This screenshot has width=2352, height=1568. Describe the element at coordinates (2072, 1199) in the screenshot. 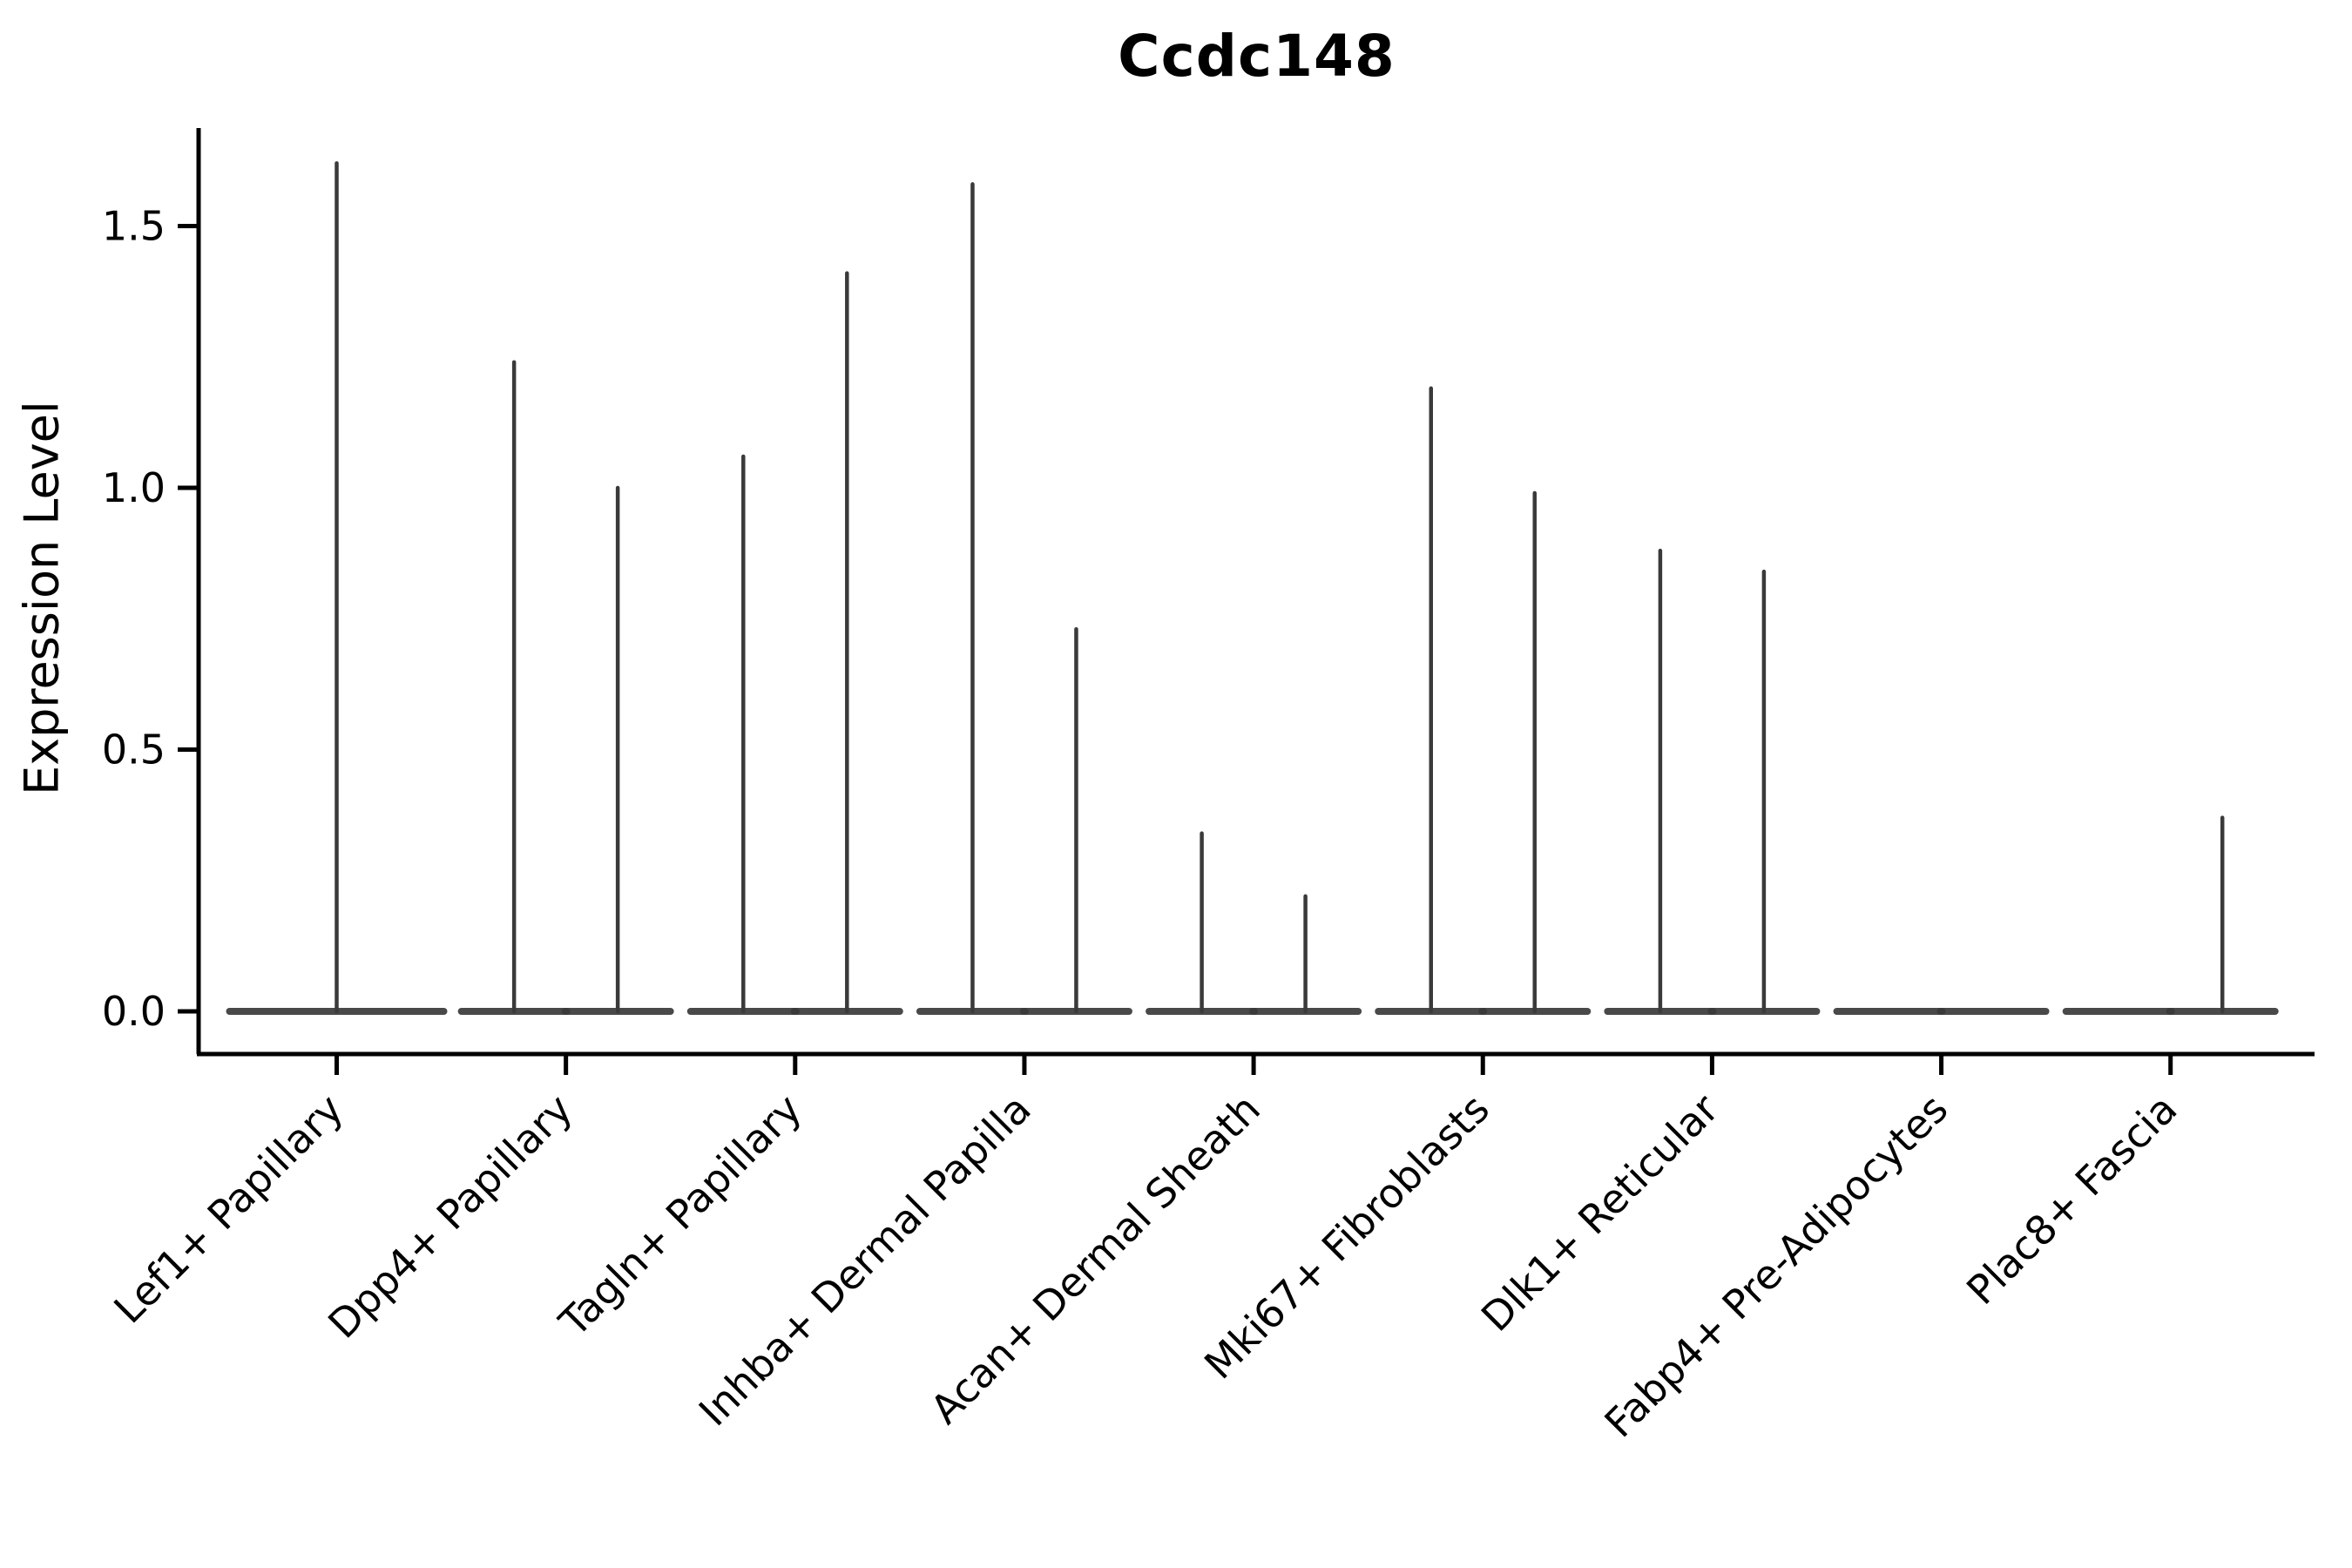

I see `x-tick-label: Plac8+ Fascia` at that location.